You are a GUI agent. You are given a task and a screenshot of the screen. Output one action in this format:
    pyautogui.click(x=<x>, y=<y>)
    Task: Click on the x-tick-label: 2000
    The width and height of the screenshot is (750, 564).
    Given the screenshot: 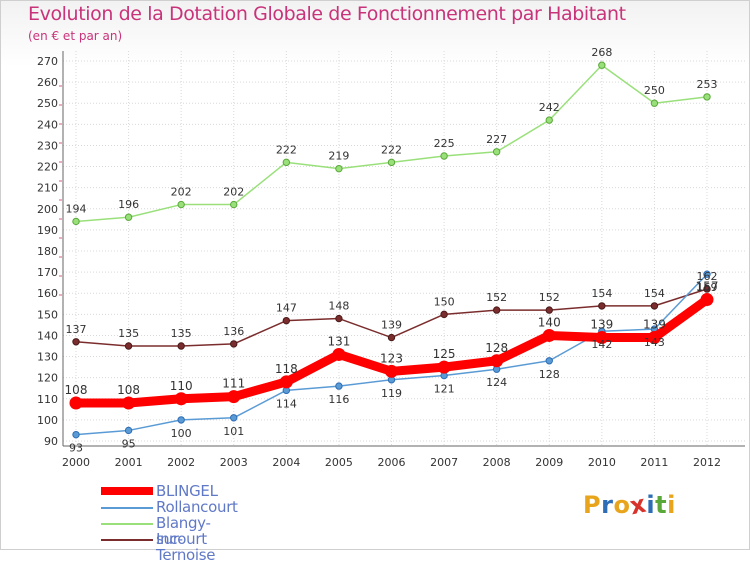 What is the action you would take?
    pyautogui.click(x=76, y=462)
    